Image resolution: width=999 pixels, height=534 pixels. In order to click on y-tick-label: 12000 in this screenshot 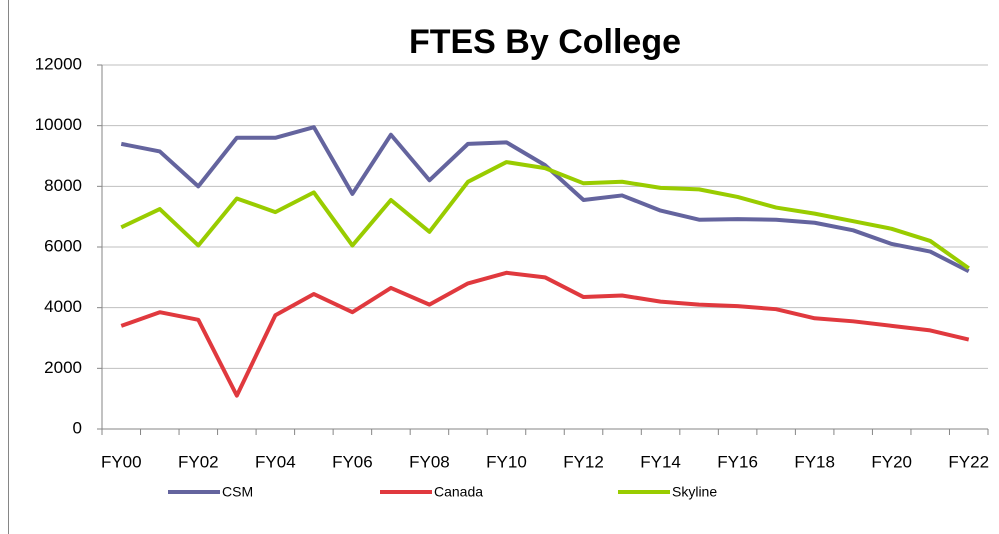, I will do `click(58, 63)`.